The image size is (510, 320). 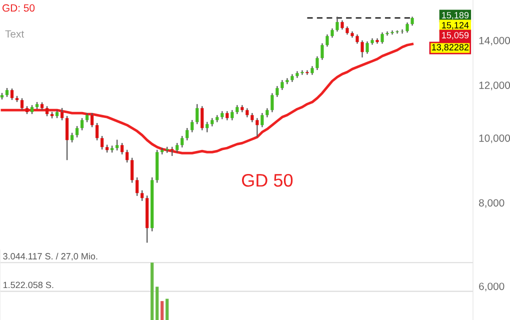 I want to click on series-label: GD 50, so click(x=267, y=180).